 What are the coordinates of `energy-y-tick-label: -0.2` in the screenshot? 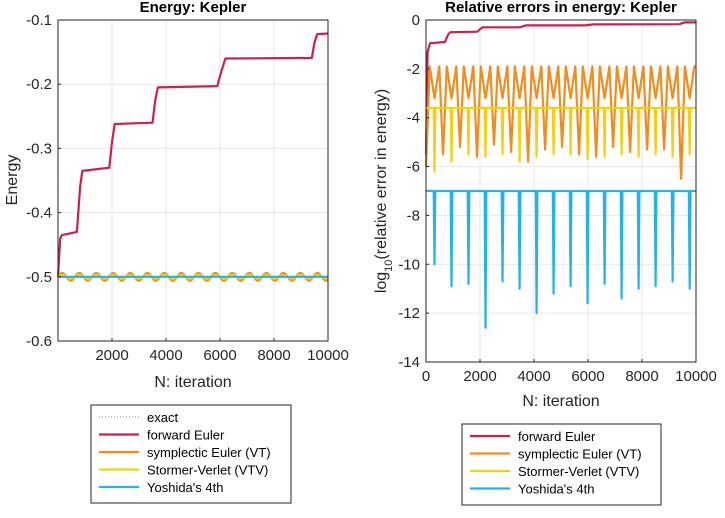 It's located at (39, 84).